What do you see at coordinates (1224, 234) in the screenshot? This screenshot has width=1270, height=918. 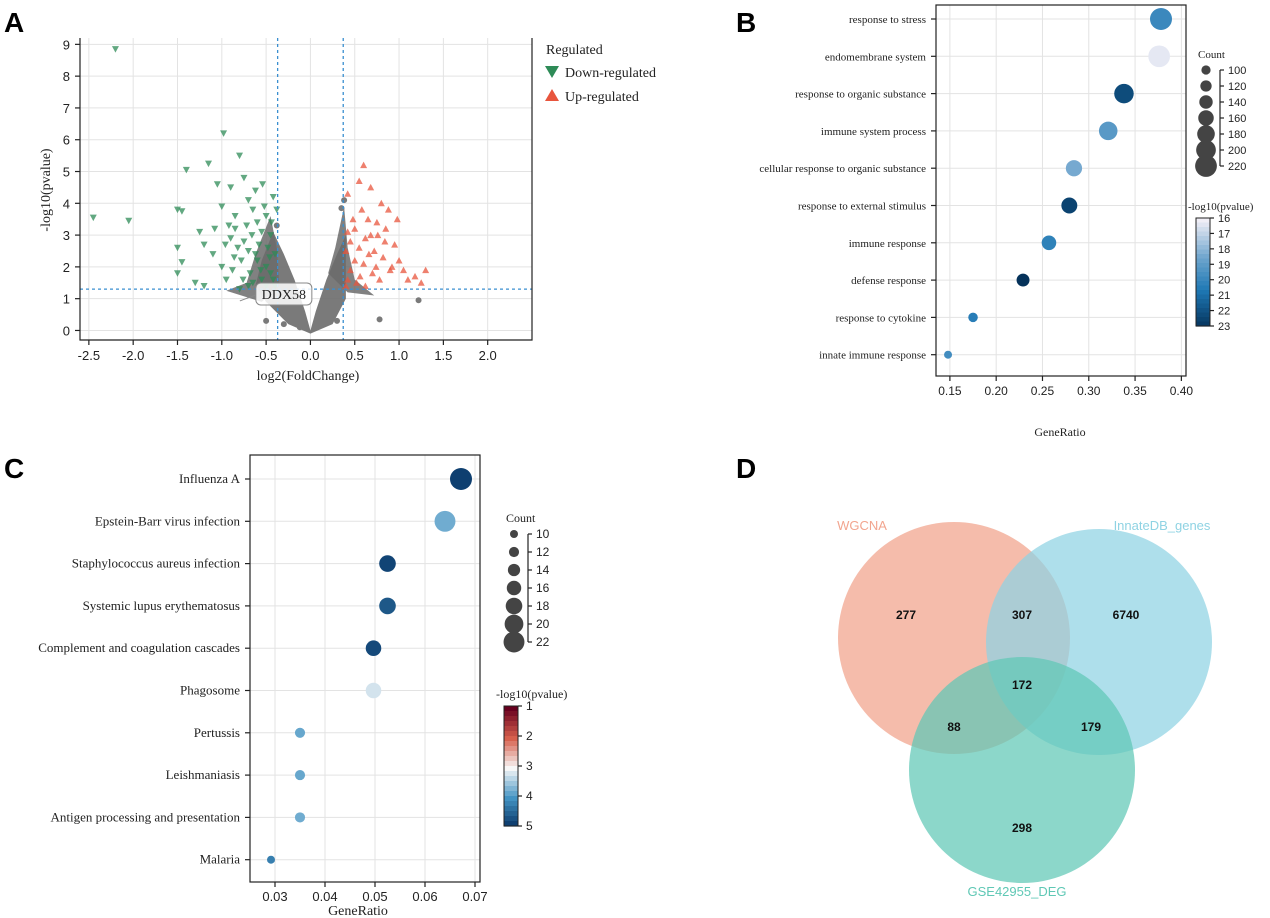 I see `go-color-legend-label: 17` at bounding box center [1224, 234].